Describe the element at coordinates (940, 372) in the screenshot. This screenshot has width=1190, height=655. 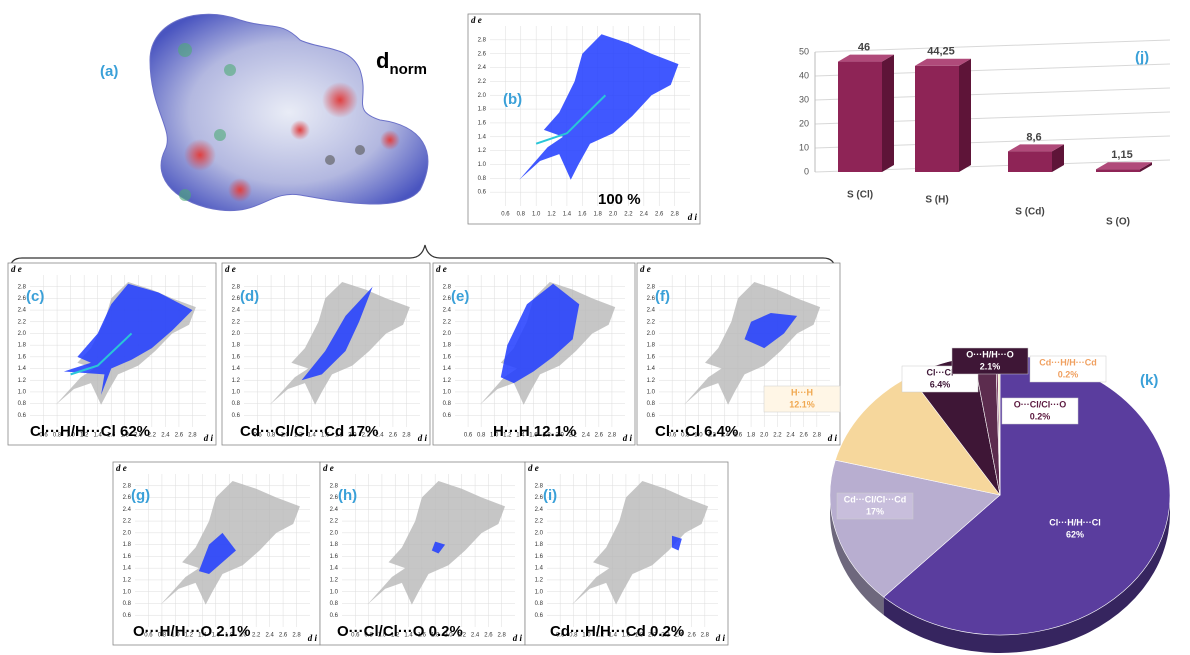
I see `pie-category-label: Cl···Cl` at that location.